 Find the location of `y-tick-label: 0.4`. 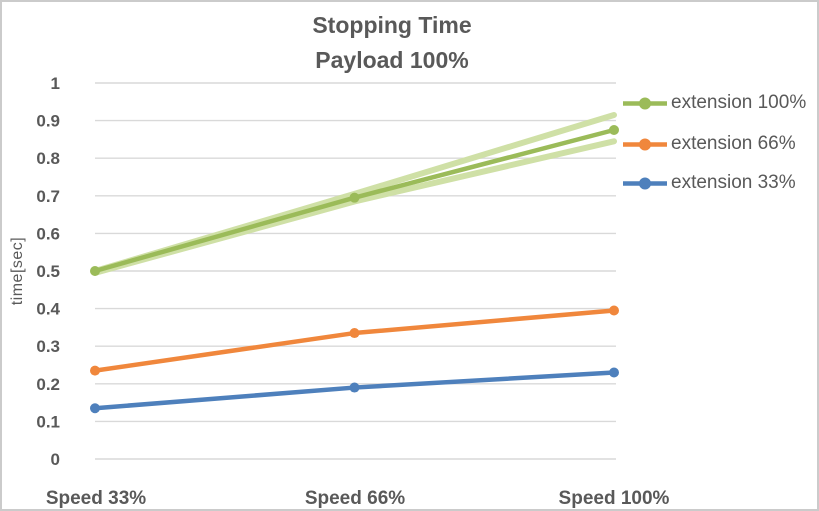

y-tick-label: 0.4 is located at coordinates (48, 309).